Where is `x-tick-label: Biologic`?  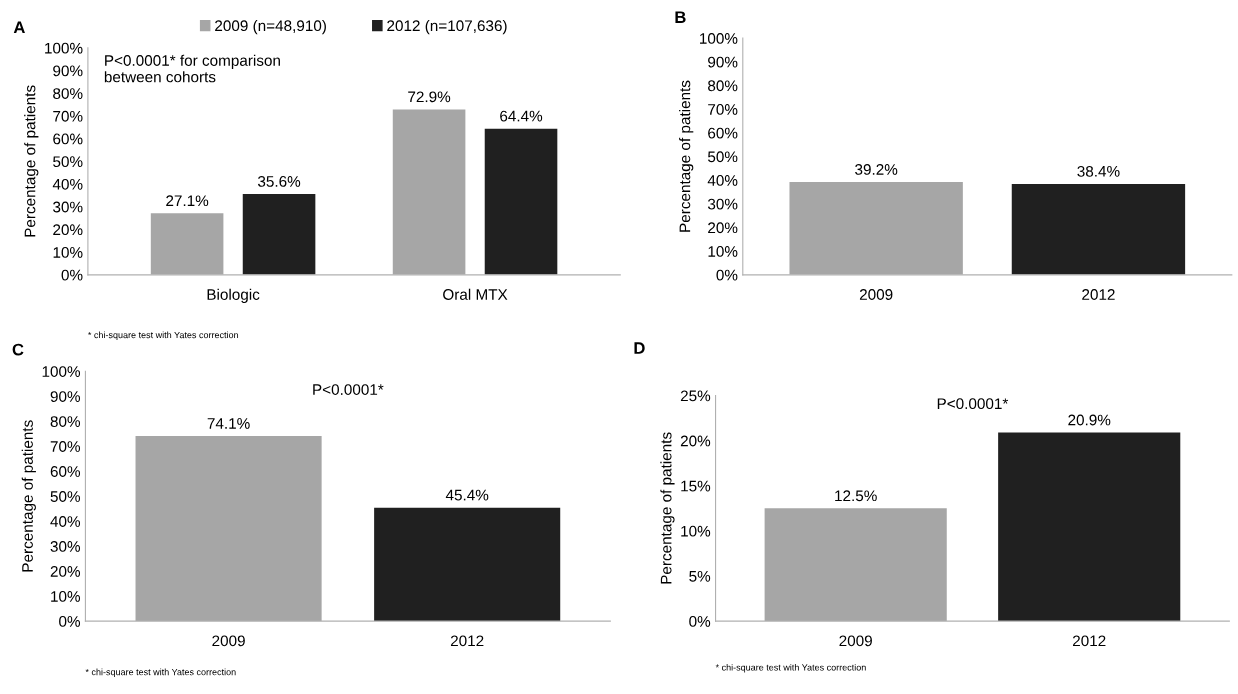
x-tick-label: Biologic is located at coordinates (233, 295).